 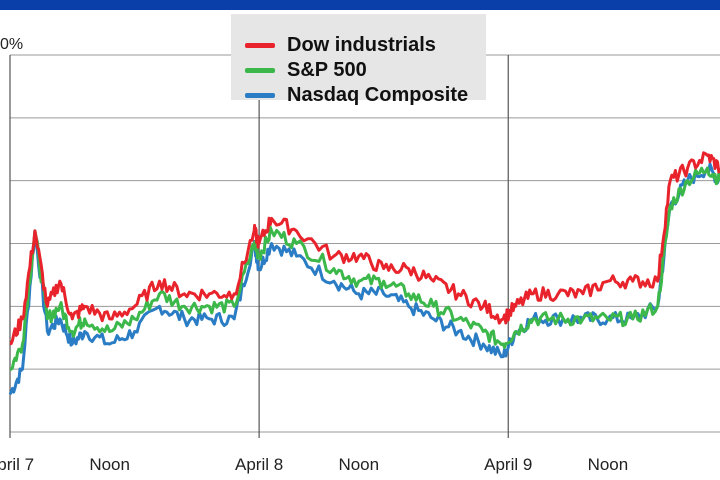 I want to click on legend-item-sp500: S&P 500, so click(x=306, y=70).